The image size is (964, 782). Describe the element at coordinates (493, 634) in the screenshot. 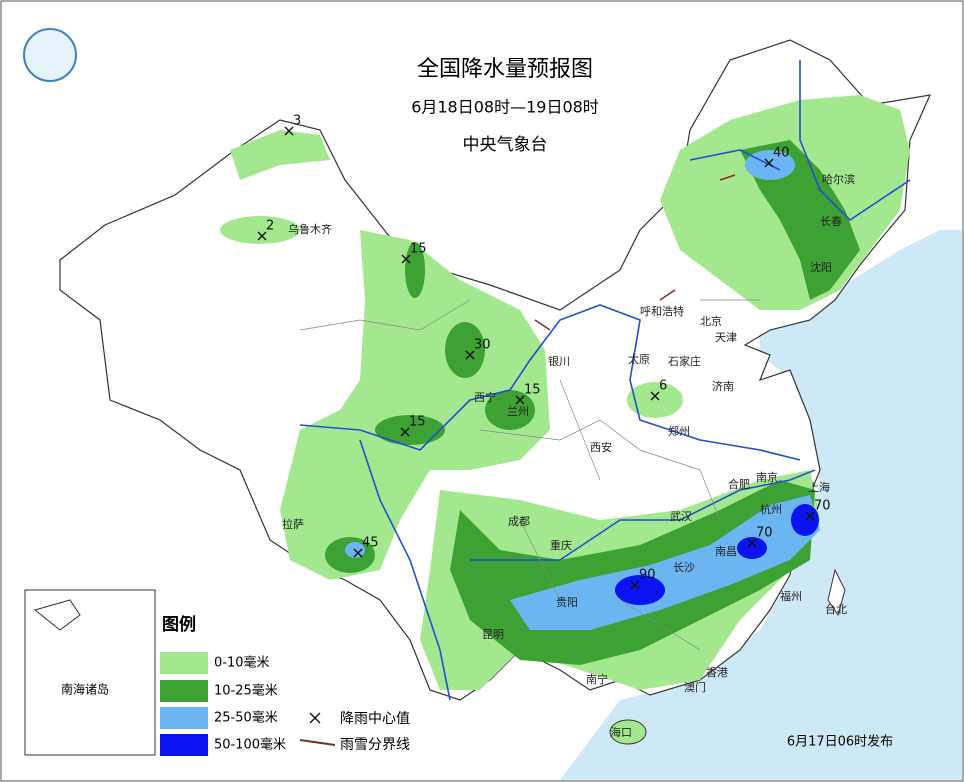

I see `city-label: 昆明` at that location.